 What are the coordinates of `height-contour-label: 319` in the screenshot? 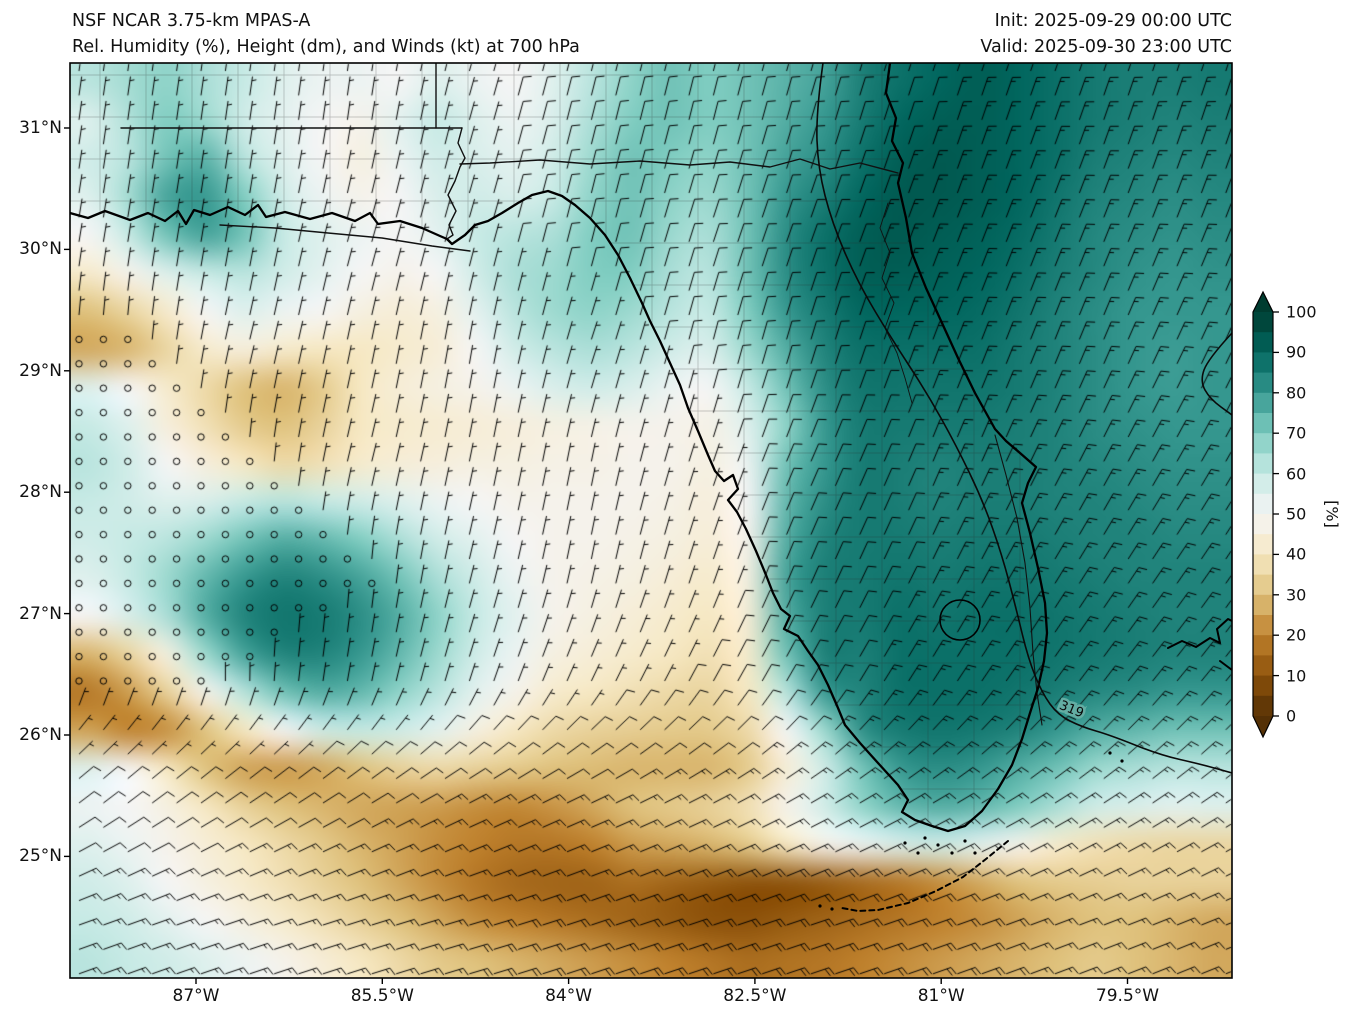 It's located at (1071, 709).